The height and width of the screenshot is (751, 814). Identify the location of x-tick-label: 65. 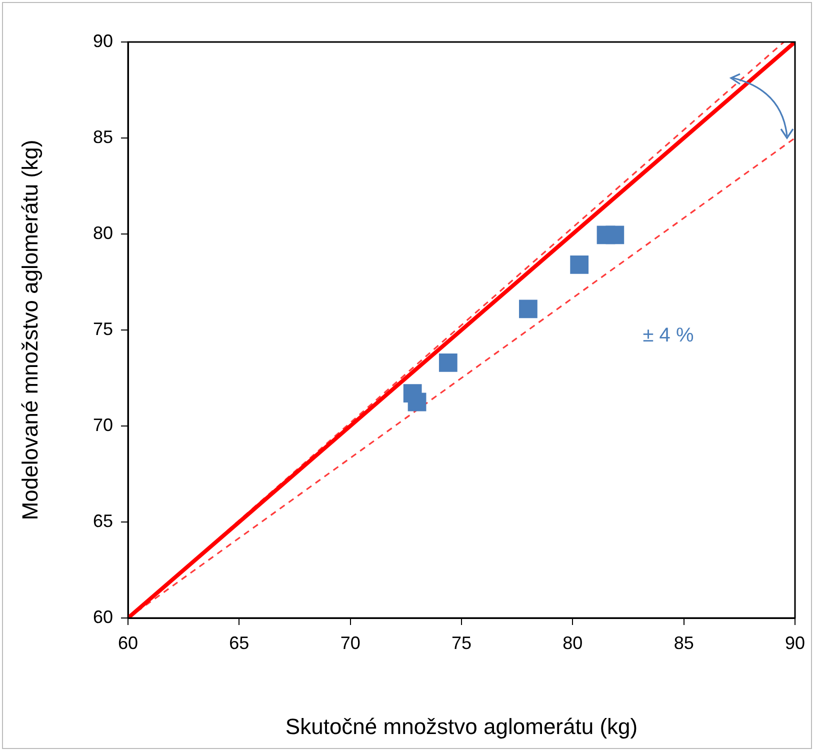
(239, 642).